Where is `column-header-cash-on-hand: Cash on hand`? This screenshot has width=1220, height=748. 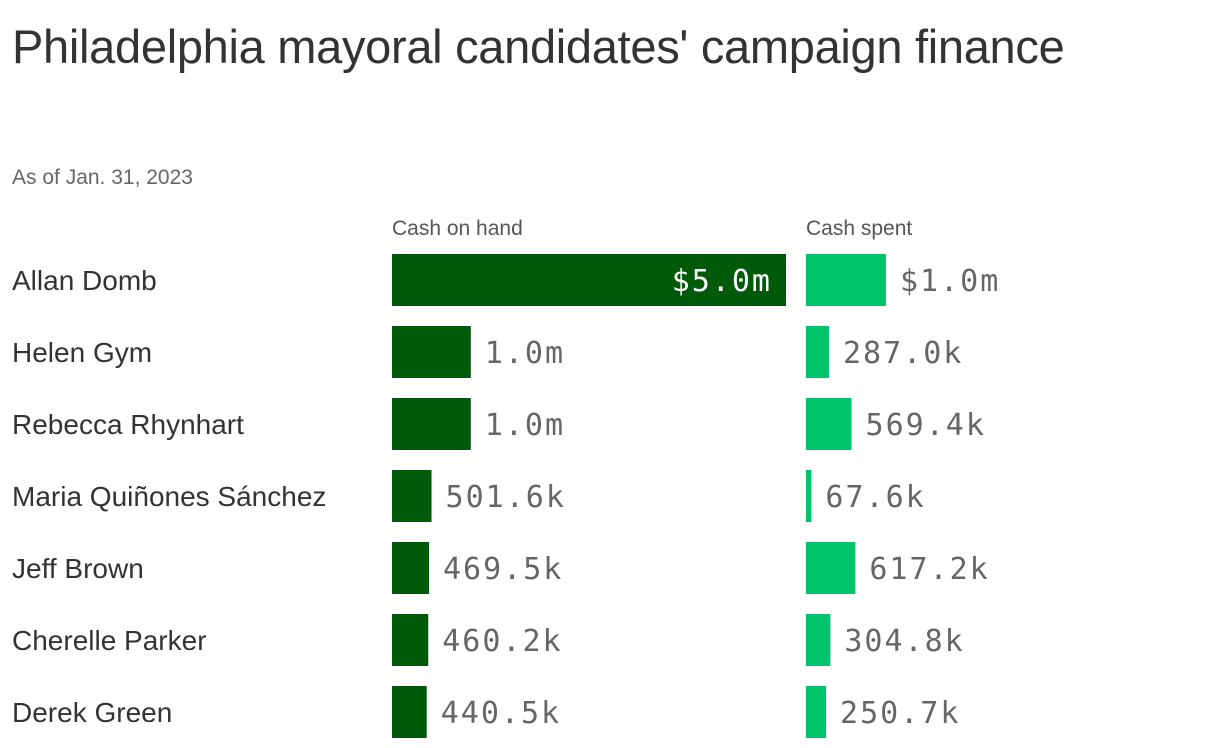
column-header-cash-on-hand: Cash on hand is located at coordinates (457, 228).